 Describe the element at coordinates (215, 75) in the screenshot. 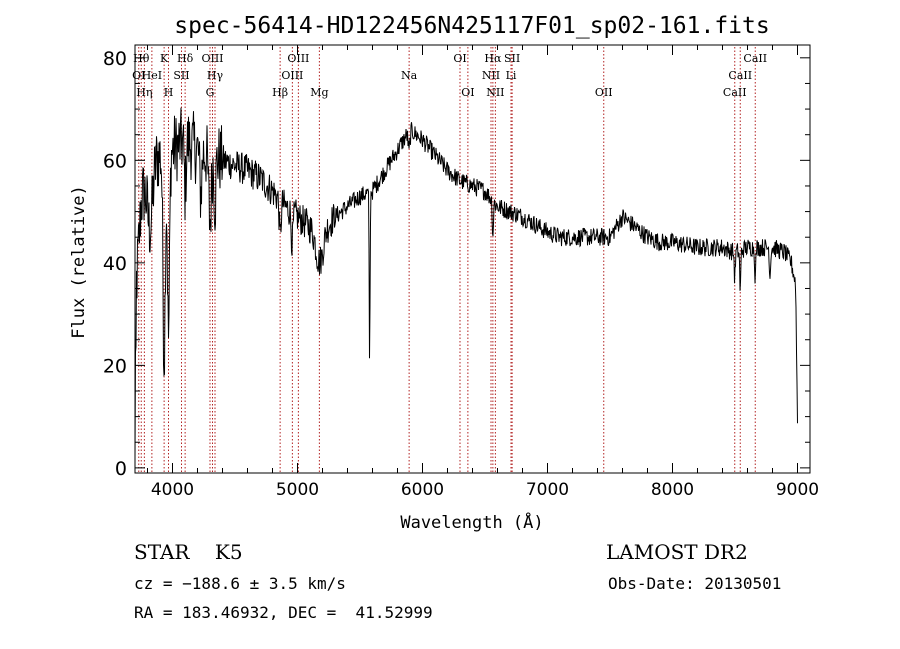

I see `line-marker-label: Hγ` at that location.